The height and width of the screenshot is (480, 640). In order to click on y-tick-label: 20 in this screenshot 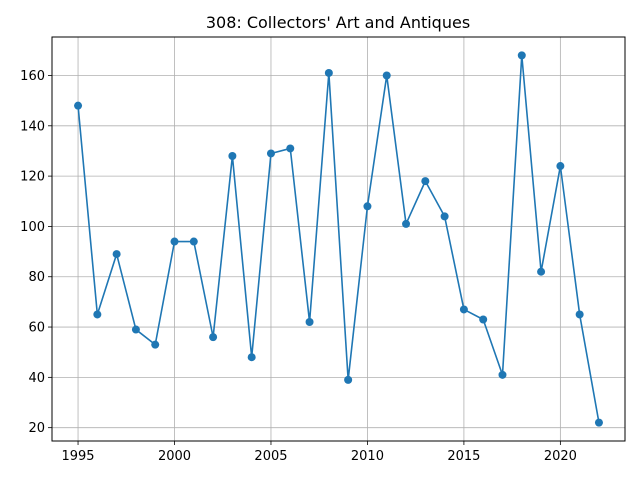, I will do `click(36, 428)`.